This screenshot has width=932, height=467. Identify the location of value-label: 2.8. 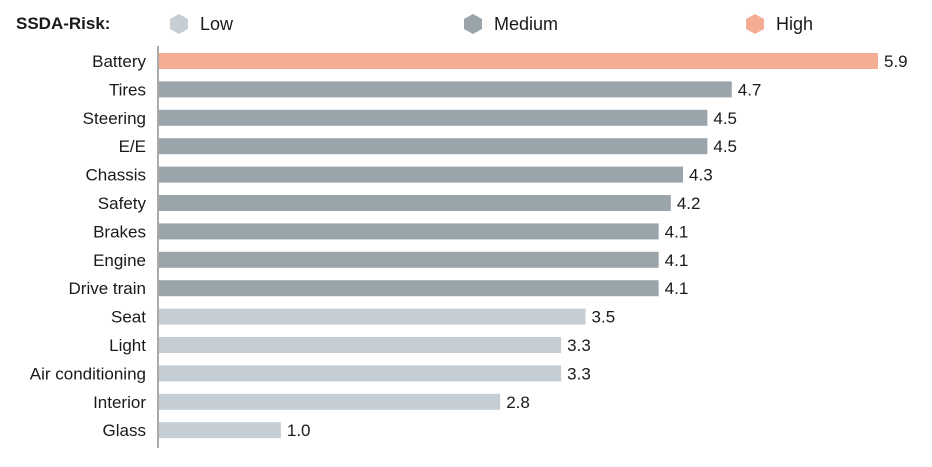
(518, 402).